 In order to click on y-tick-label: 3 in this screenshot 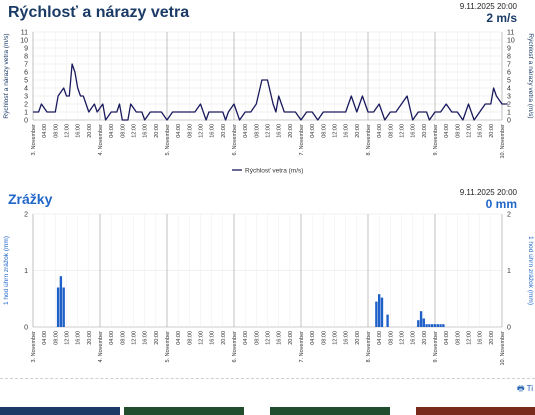, I will do `click(26, 97)`.